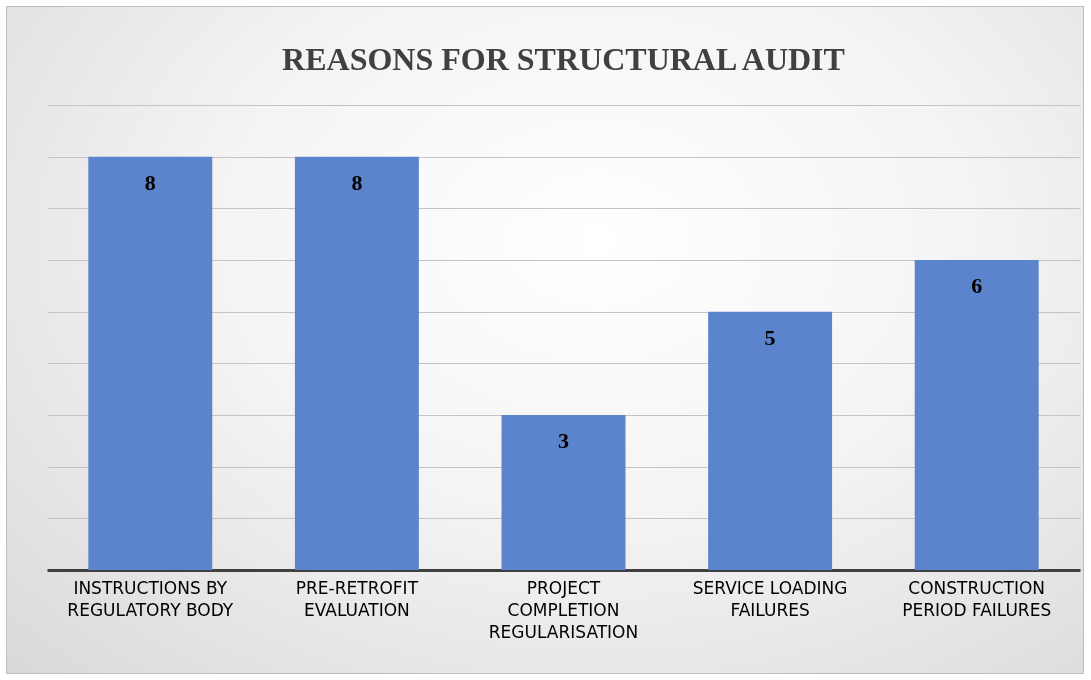 Image resolution: width=1091 pixels, height=680 pixels. I want to click on x-tick-label: SERVICE LOADING FAILURES, so click(770, 598).